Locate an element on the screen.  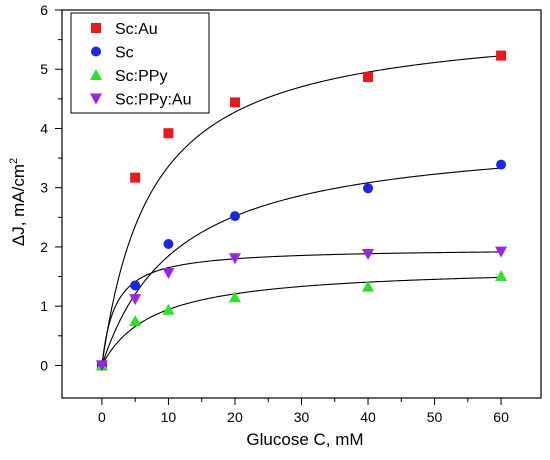
x-tick-label: 20 is located at coordinates (235, 417).